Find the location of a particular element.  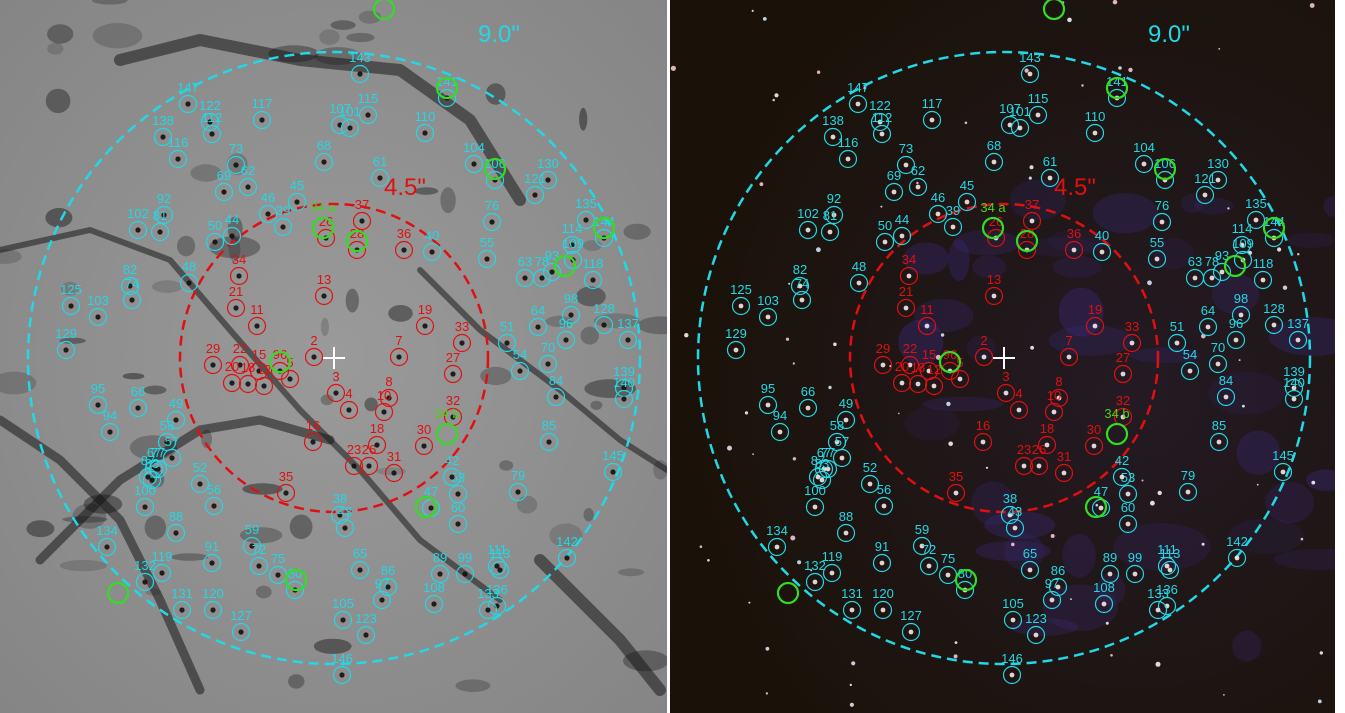

source-label: 11 is located at coordinates (927, 309).